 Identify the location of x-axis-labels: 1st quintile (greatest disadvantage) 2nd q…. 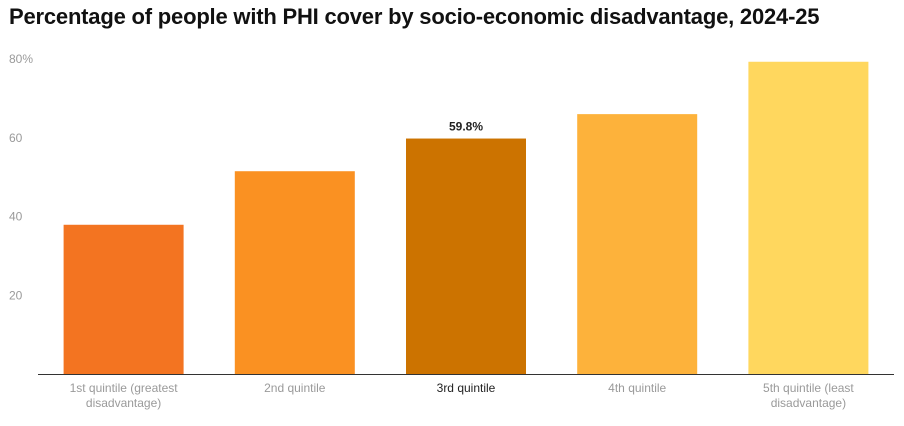
(462, 395).